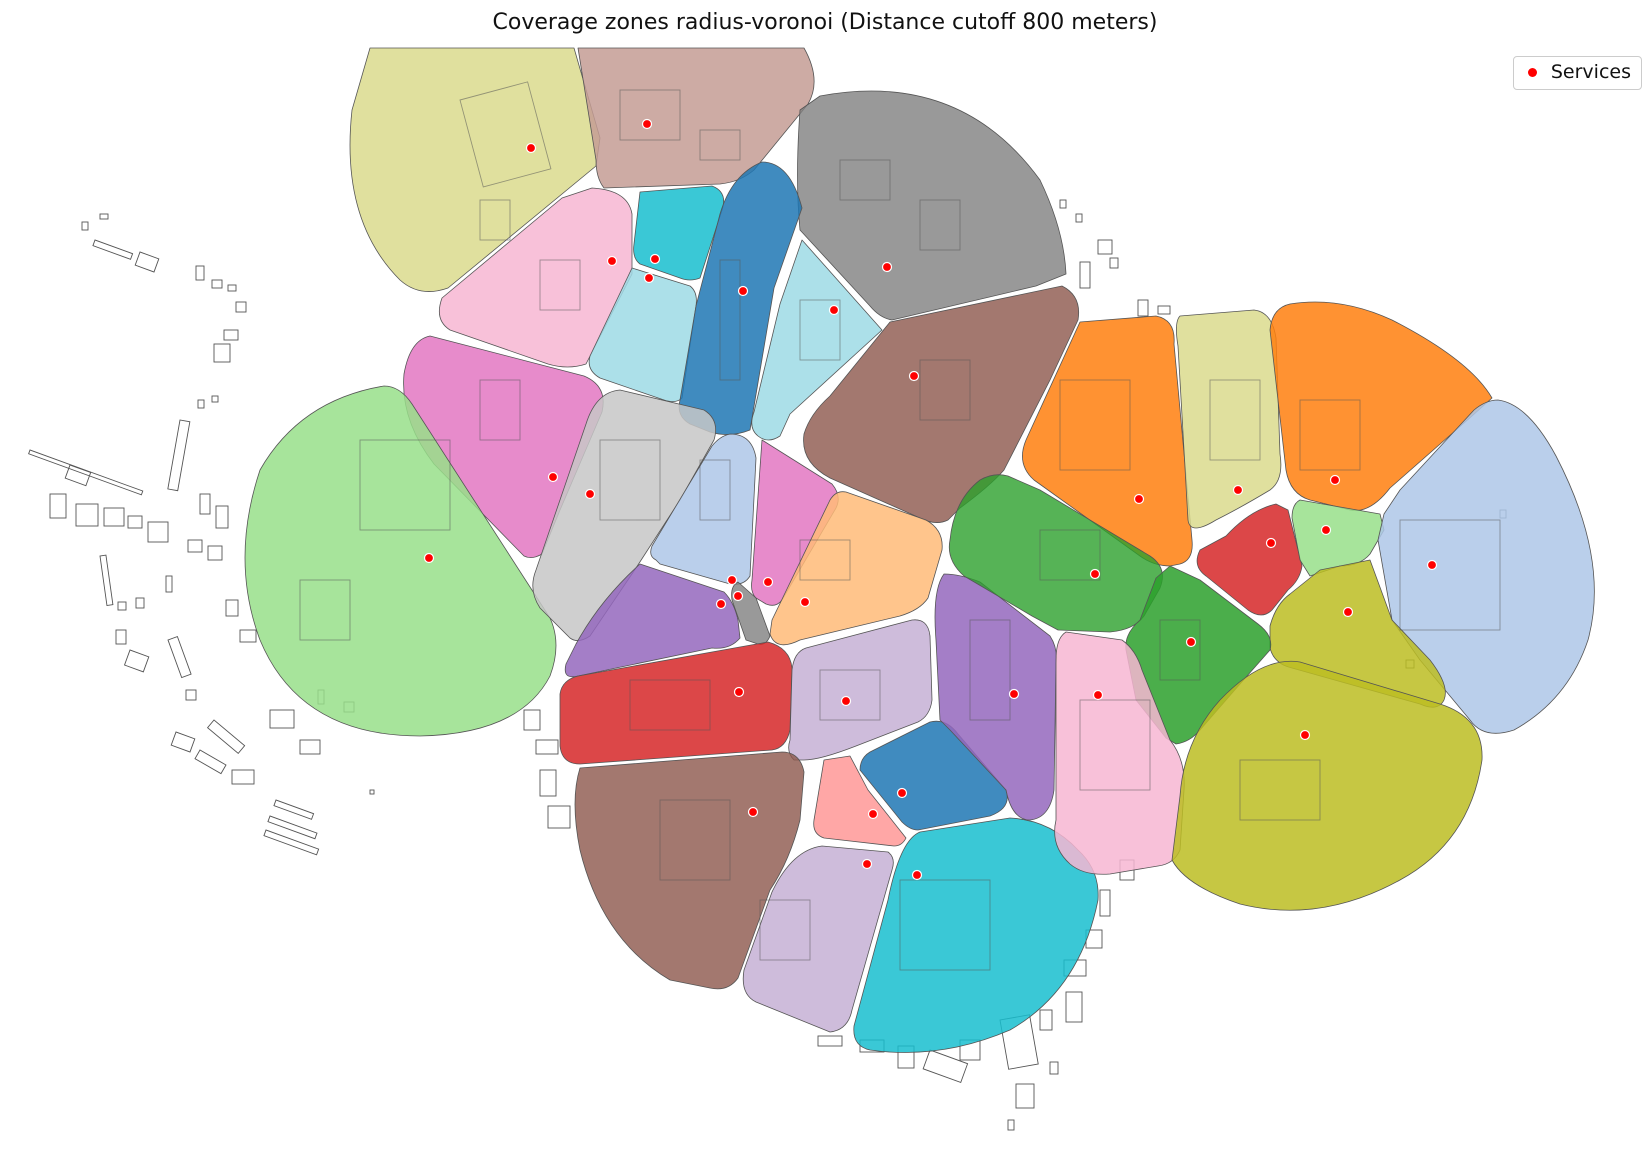  Describe the element at coordinates (1590, 72) in the screenshot. I see `legend-label: Services` at that location.